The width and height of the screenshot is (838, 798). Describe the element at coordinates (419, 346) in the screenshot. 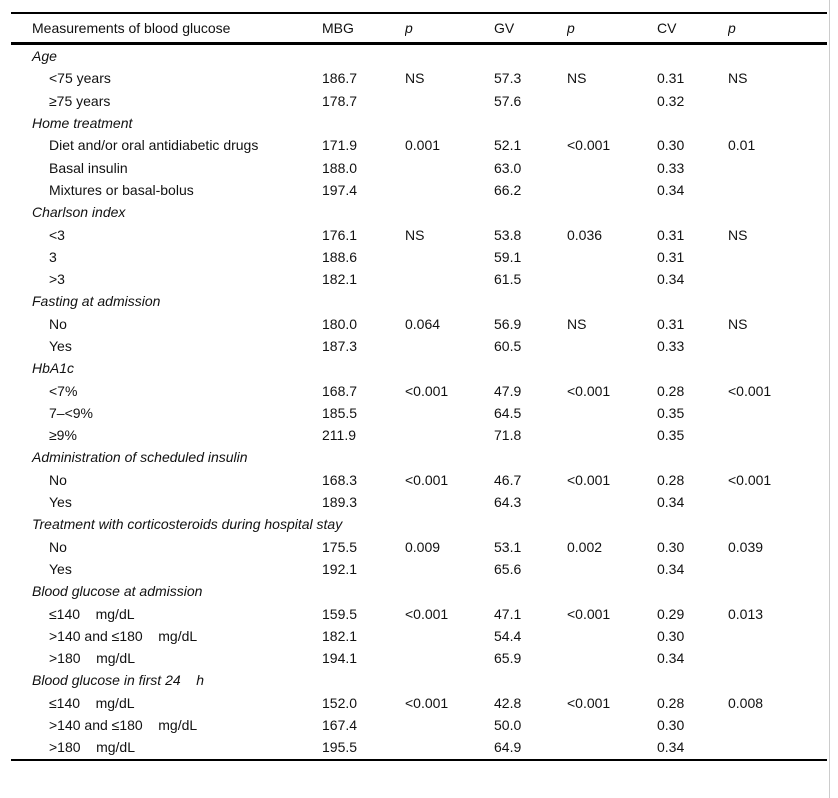

I see `data-row: Yes 187.3 60.5 0.33` at that location.